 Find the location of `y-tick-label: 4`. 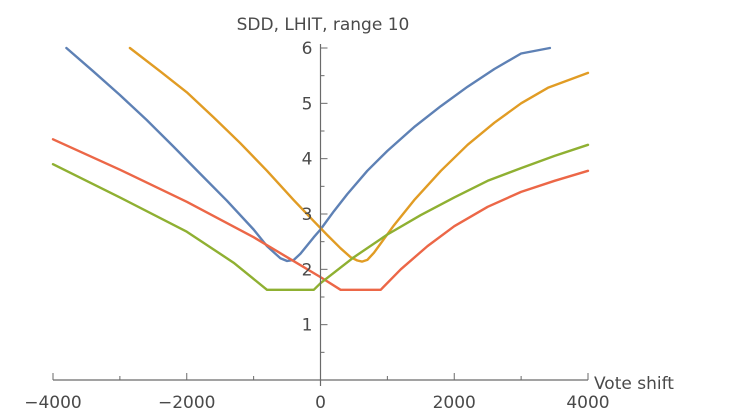

y-tick-label: 4 is located at coordinates (307, 160).